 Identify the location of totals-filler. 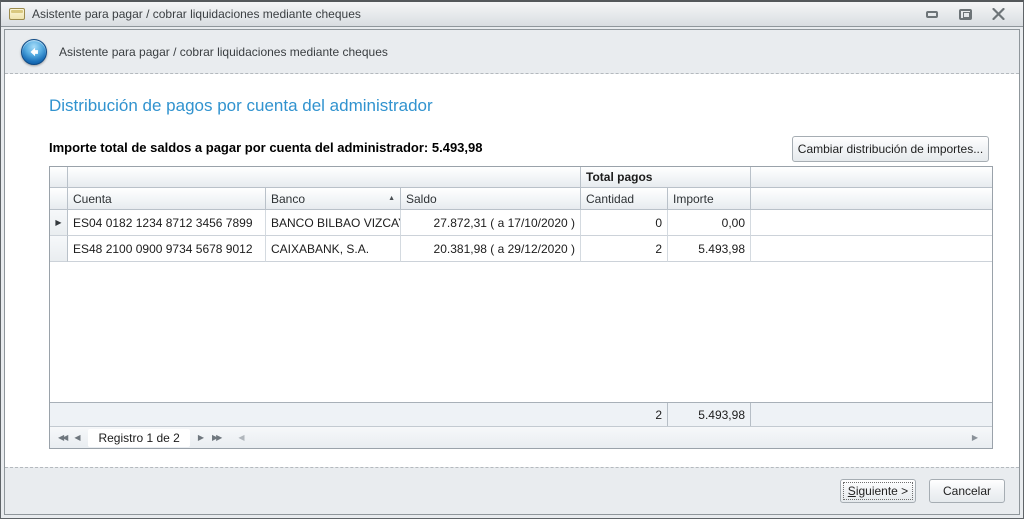
(871, 414).